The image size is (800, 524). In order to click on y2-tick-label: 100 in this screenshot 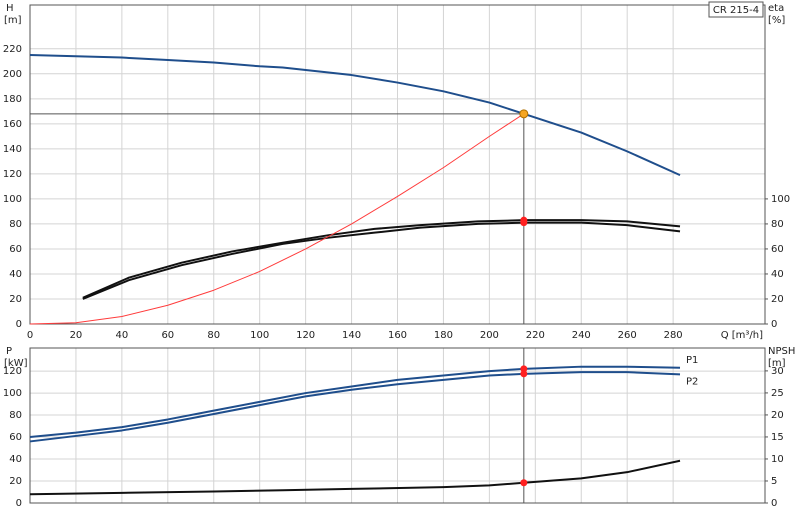, I will do `click(780, 199)`.